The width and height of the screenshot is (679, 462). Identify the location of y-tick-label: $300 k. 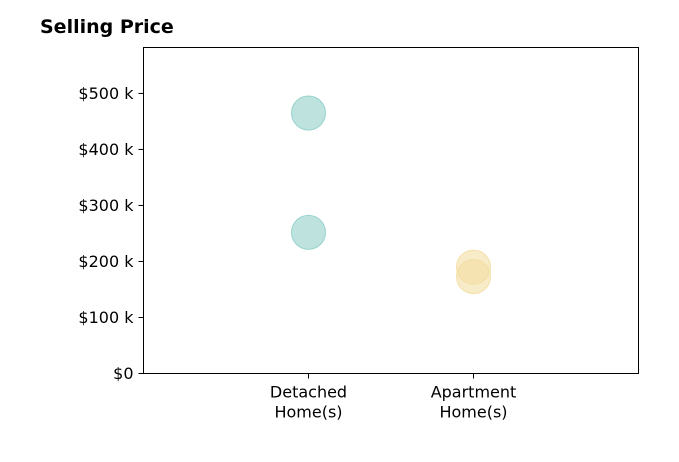
(106, 205).